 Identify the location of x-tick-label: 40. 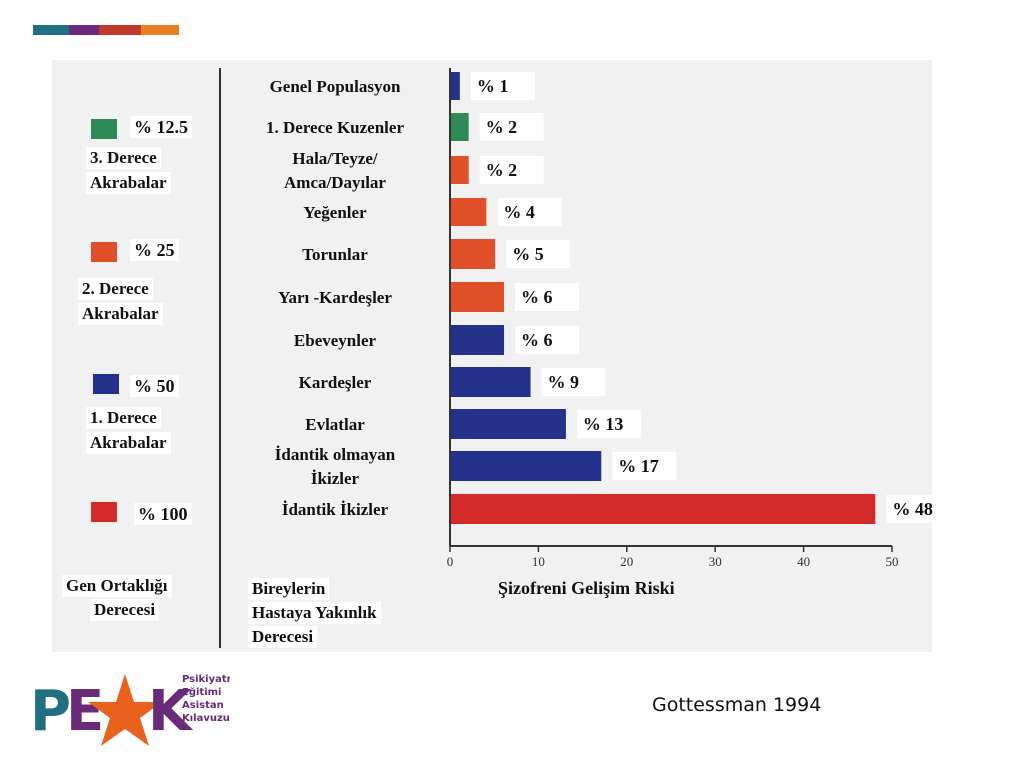
(803, 561).